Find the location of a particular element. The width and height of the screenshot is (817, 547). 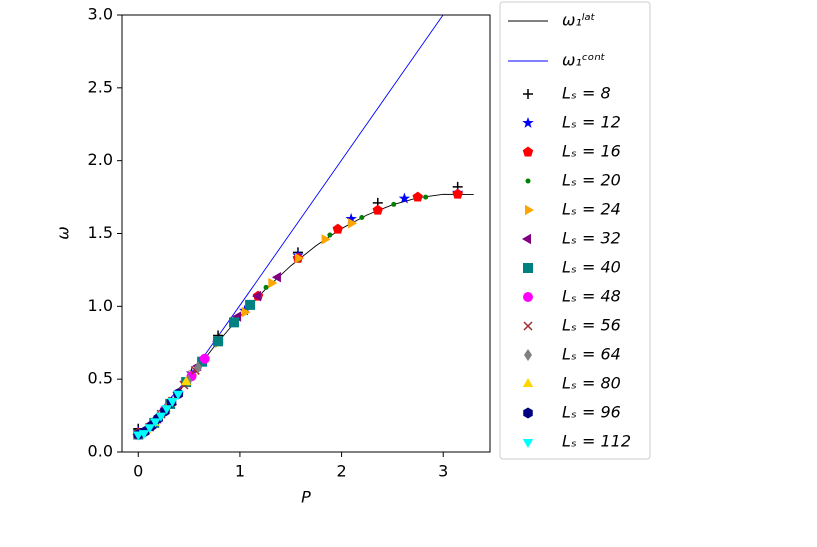

legend-label: Lₛ = 16 is located at coordinates (591, 151).